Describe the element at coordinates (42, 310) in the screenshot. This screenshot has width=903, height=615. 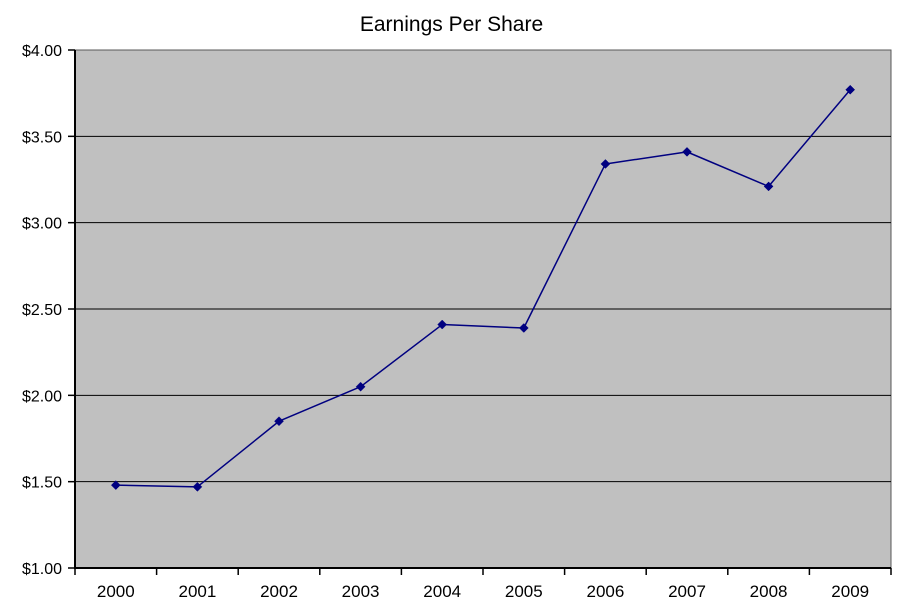
I see `y-axis-label: $2.50` at that location.